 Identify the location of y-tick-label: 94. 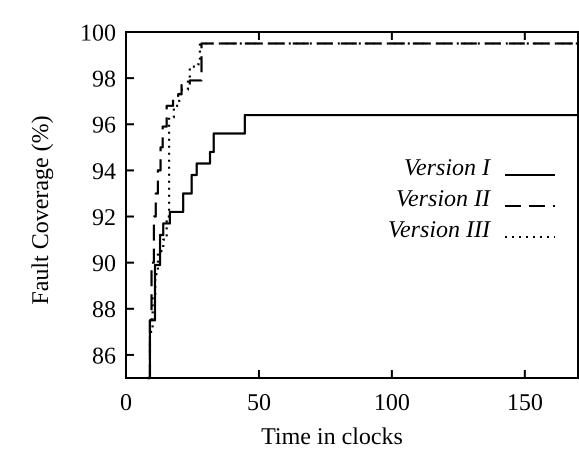
(104, 171).